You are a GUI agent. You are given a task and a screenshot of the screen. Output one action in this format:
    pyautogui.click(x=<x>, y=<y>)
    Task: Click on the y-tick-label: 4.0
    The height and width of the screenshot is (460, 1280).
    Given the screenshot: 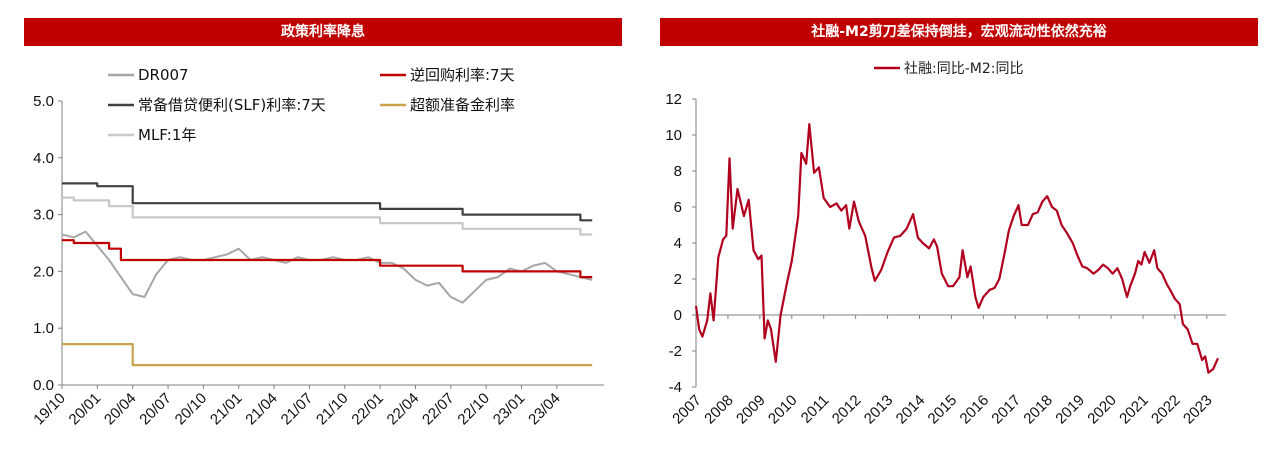 What is the action you would take?
    pyautogui.click(x=43, y=158)
    